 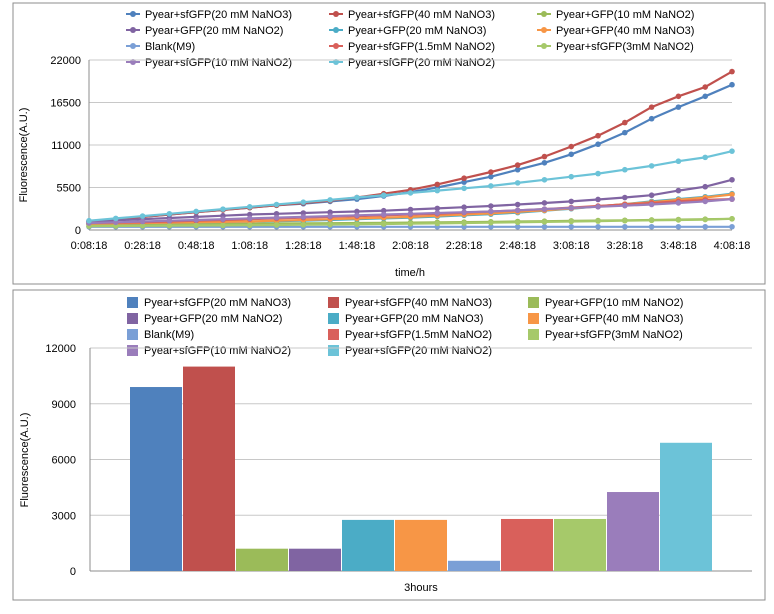 I want to click on bar-chart-category-label: 3hours, so click(x=421, y=588).